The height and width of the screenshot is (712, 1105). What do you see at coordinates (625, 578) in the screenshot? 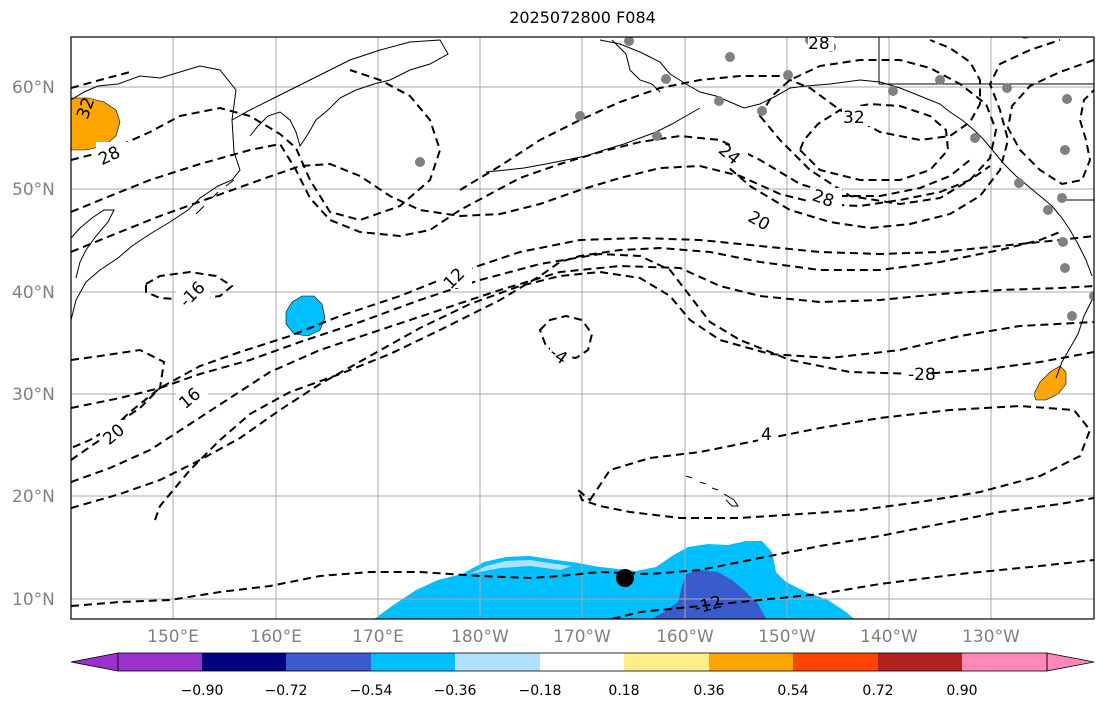
I see `storm-center-marker` at bounding box center [625, 578].